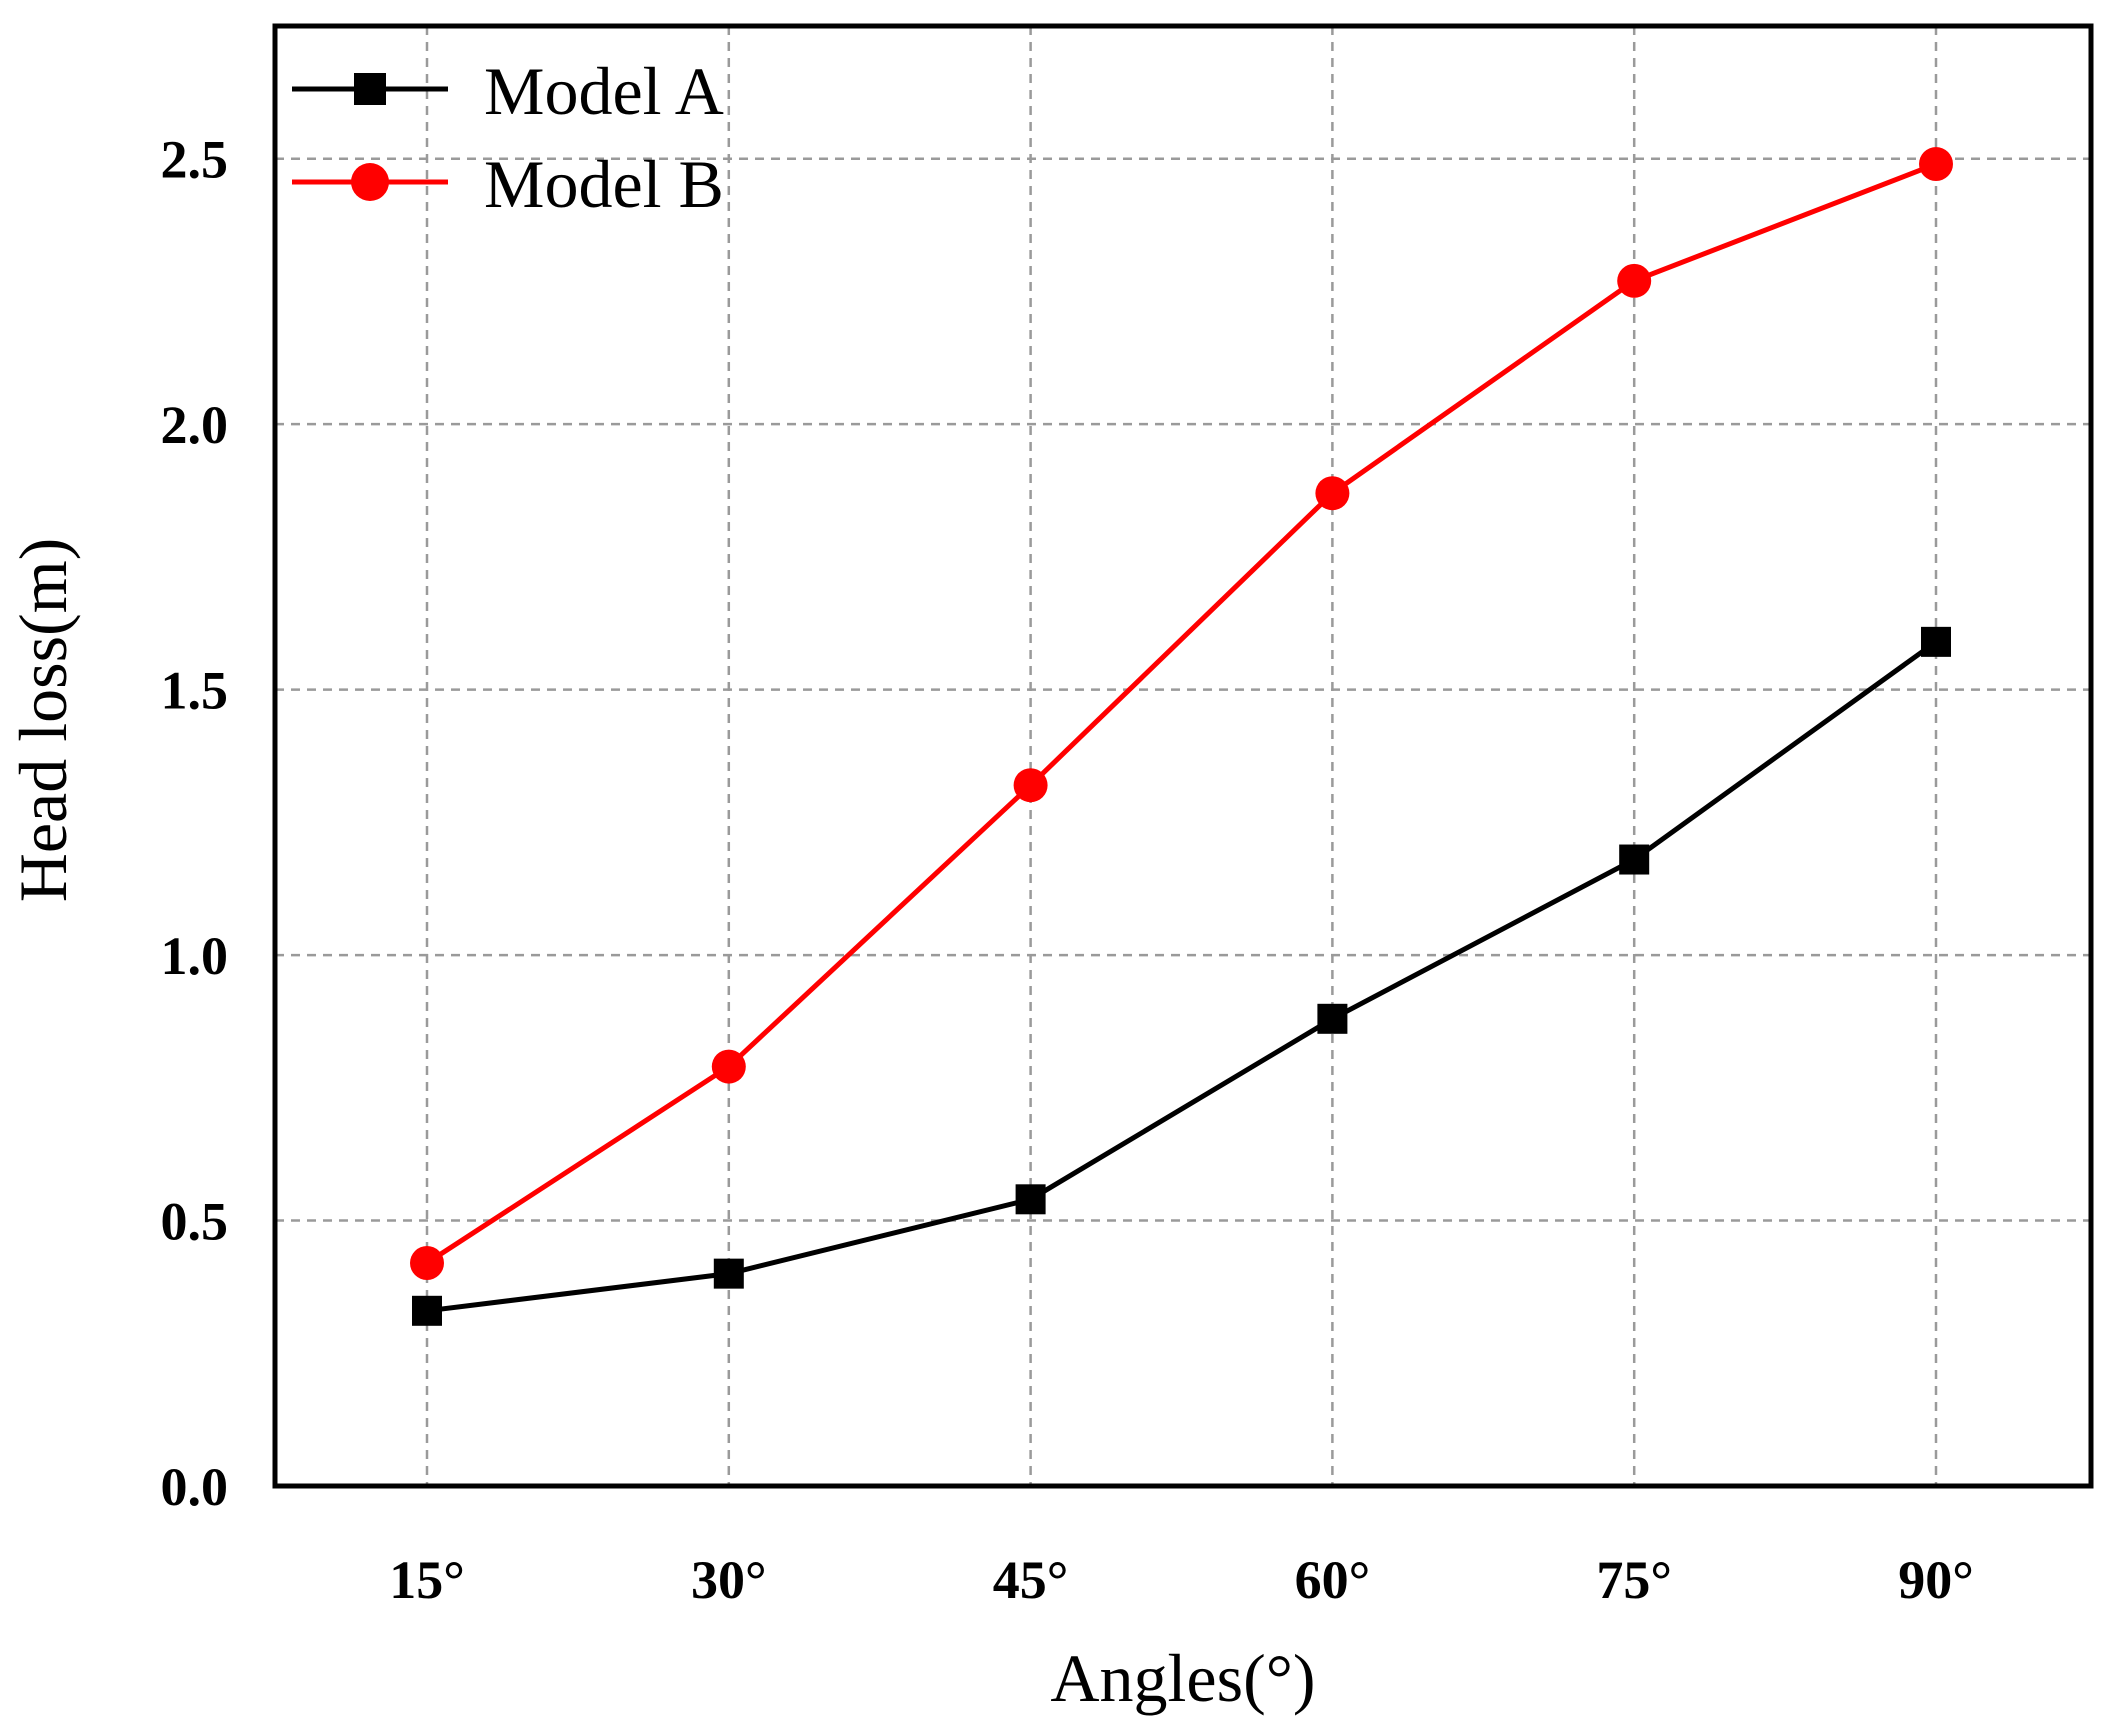 This screenshot has width=2104, height=1733. Describe the element at coordinates (195, 691) in the screenshot. I see `y-tick-label: 1.5` at that location.